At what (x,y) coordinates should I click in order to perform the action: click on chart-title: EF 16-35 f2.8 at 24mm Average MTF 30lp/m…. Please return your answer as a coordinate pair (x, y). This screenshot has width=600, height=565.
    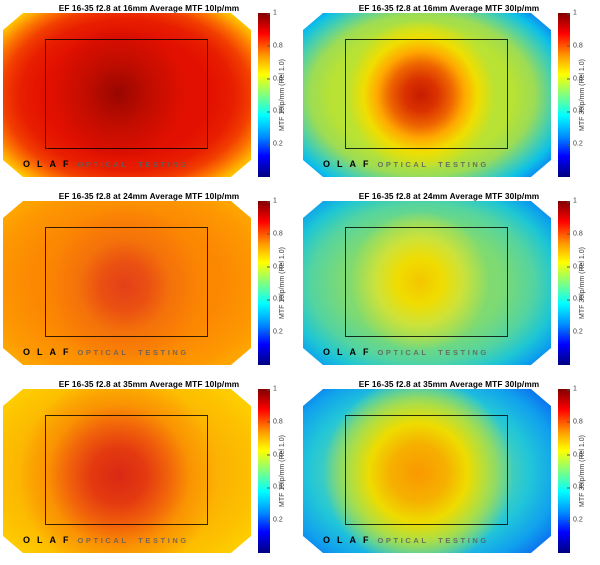
    Looking at the image, I should click on (449, 196).